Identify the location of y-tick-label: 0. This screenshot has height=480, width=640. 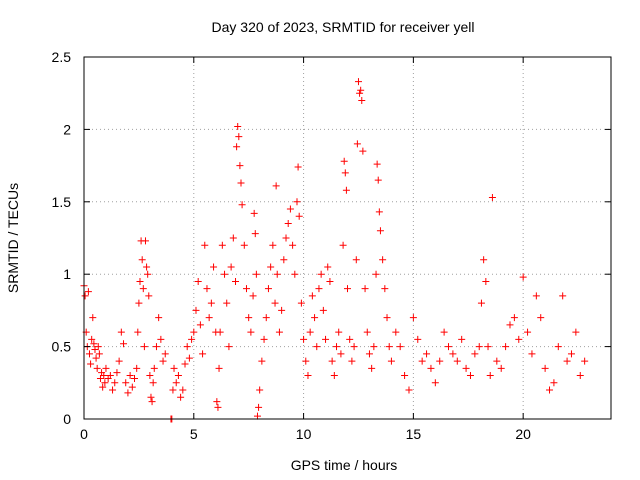
(67, 419).